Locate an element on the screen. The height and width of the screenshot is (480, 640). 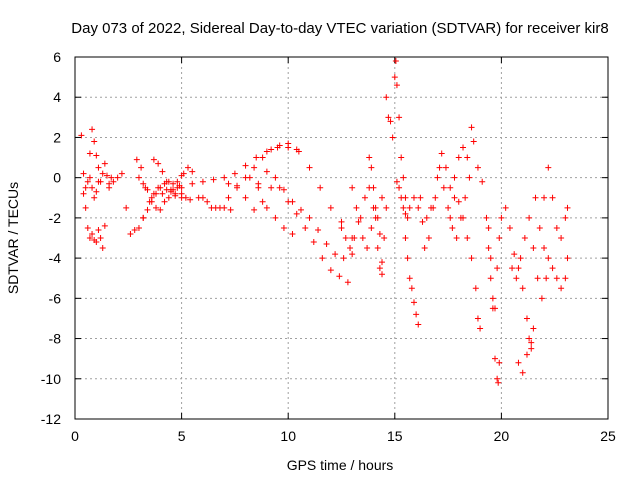
series-o is located at coordinates (362, 235).